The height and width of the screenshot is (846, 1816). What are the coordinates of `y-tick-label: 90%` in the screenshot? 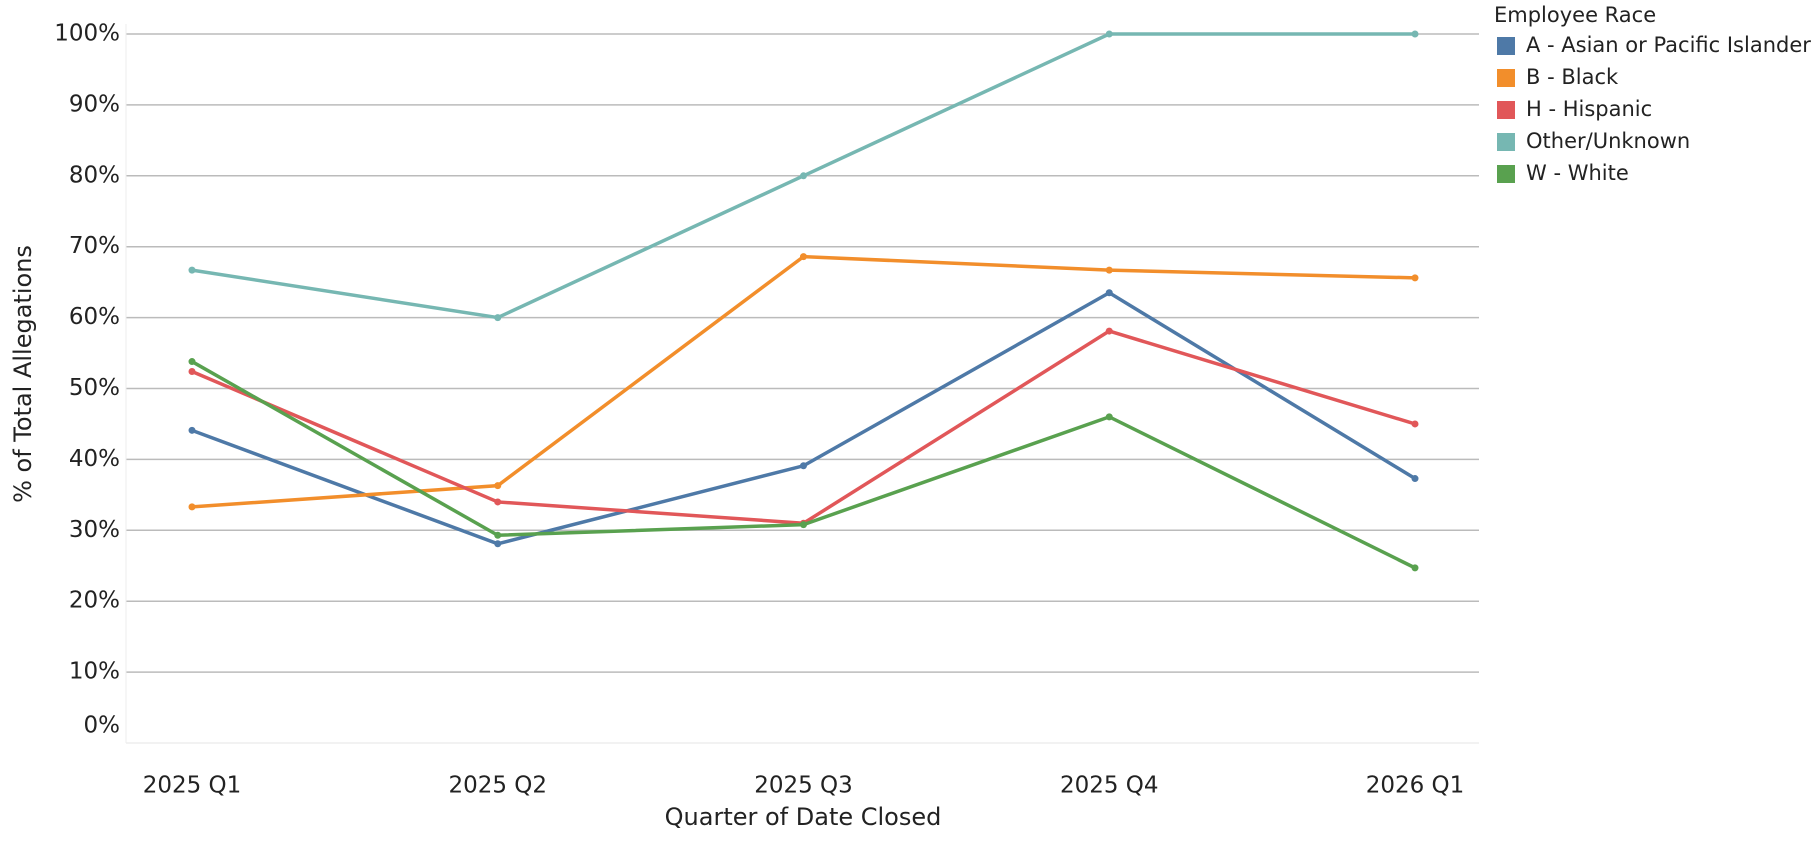 It's located at (94, 104).